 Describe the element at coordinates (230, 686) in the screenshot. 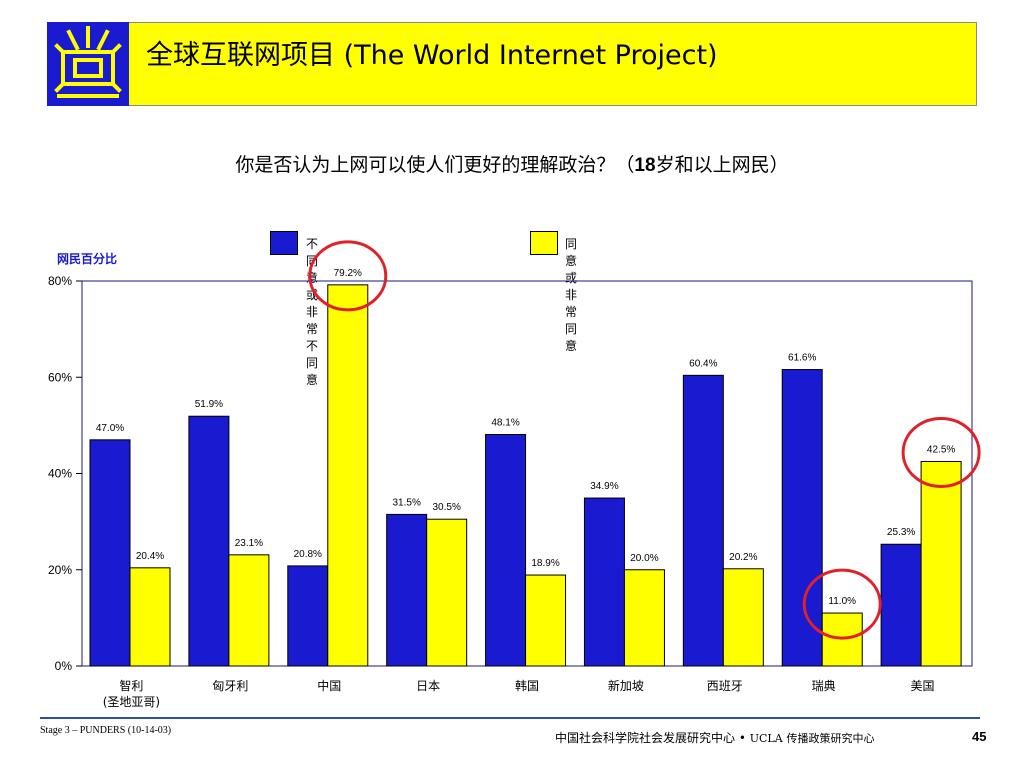

I see `category-label: 匈牙利` at that location.